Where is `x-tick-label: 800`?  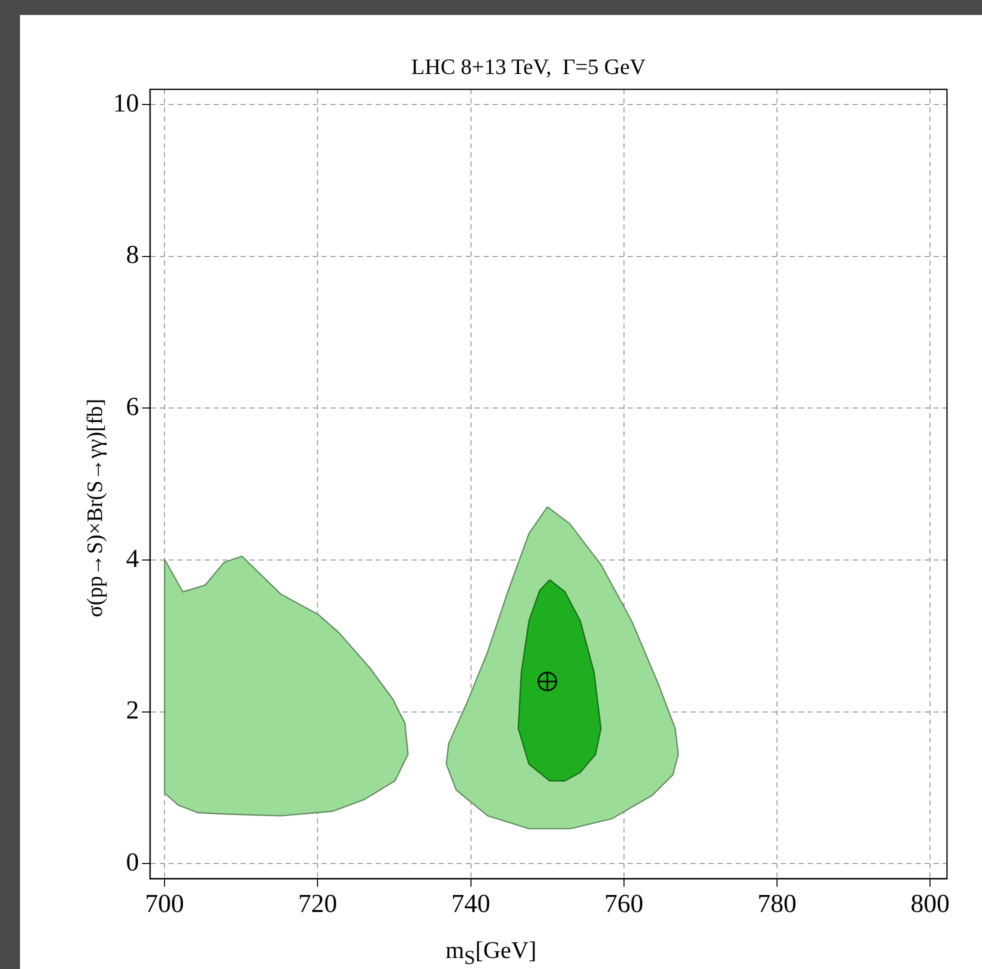 x-tick-label: 800 is located at coordinates (930, 903).